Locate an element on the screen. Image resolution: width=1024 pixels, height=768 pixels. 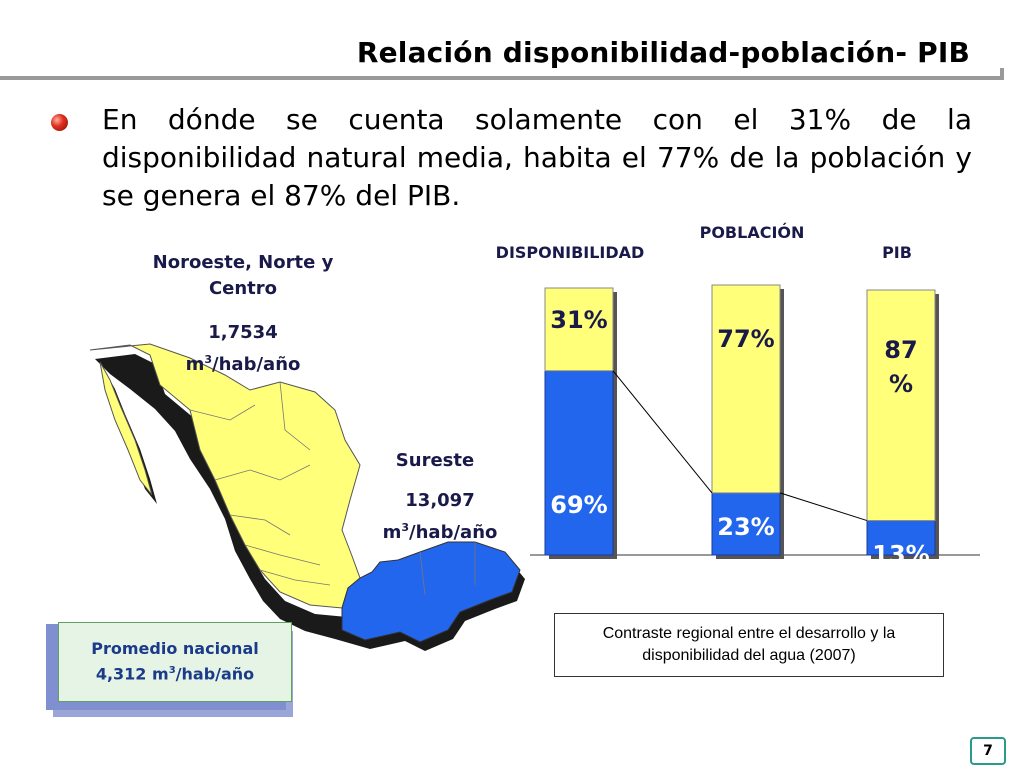
south-region-name: Sureste is located at coordinates (435, 460).